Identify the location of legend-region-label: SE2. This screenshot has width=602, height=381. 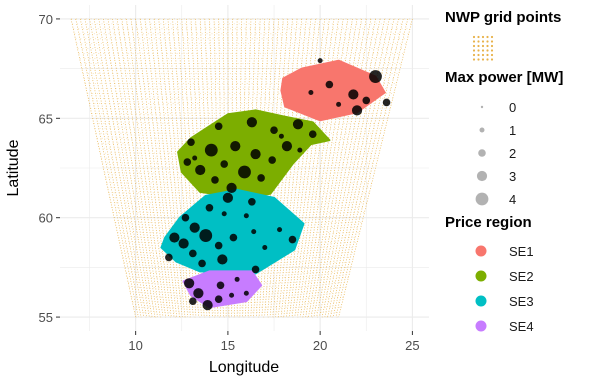
(521, 276).